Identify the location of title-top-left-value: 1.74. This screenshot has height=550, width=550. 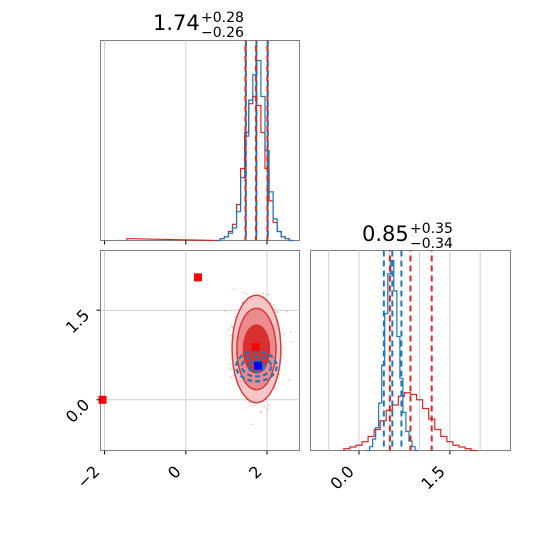
(176, 23).